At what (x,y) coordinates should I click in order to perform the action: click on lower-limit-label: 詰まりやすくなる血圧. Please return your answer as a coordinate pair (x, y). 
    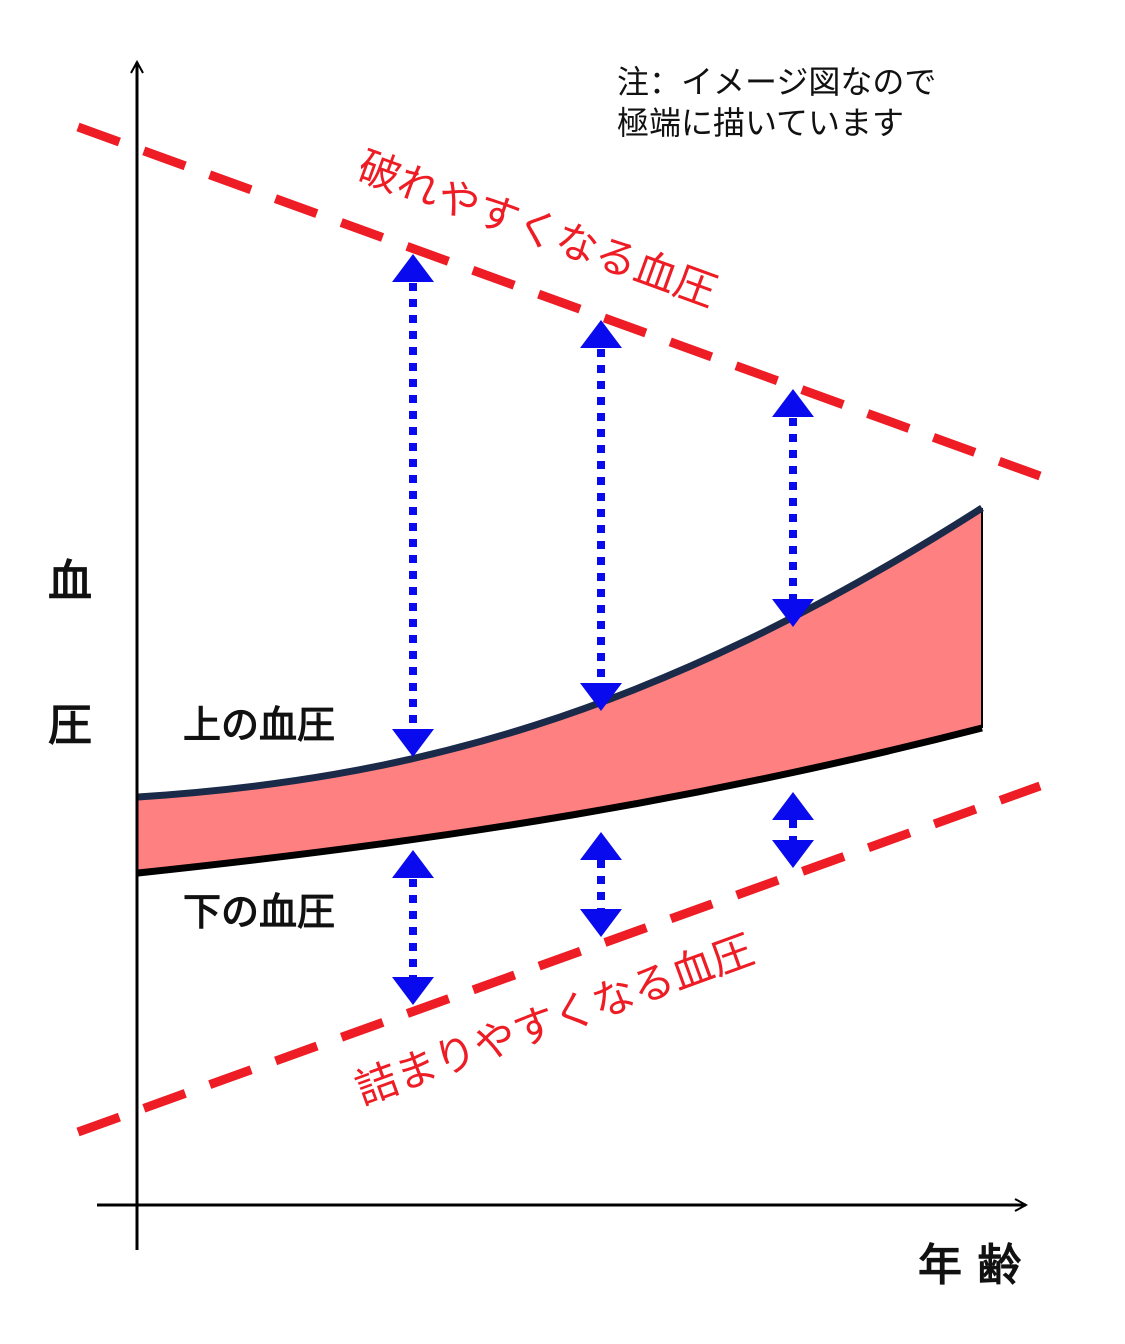
    Looking at the image, I should click on (554, 1020).